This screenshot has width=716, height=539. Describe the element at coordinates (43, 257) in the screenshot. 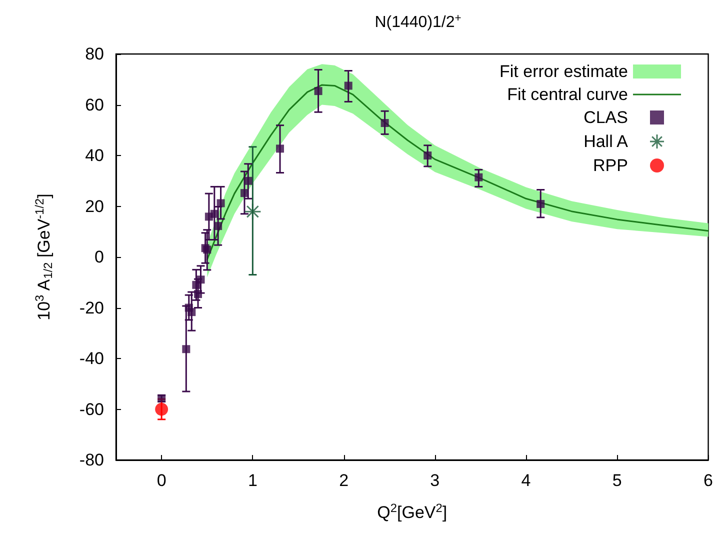

I see `y-axis-title: 103 A1/2 [GeV-1/2]` at that location.